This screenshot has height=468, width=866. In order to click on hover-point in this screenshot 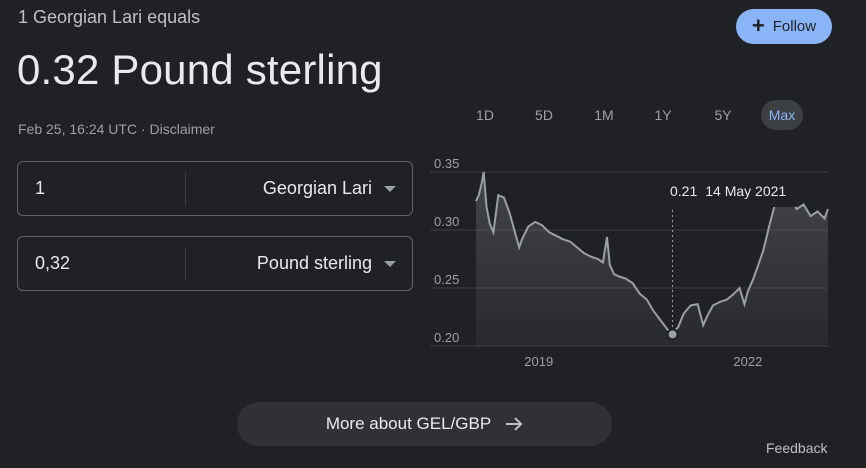, I will do `click(672, 334)`.